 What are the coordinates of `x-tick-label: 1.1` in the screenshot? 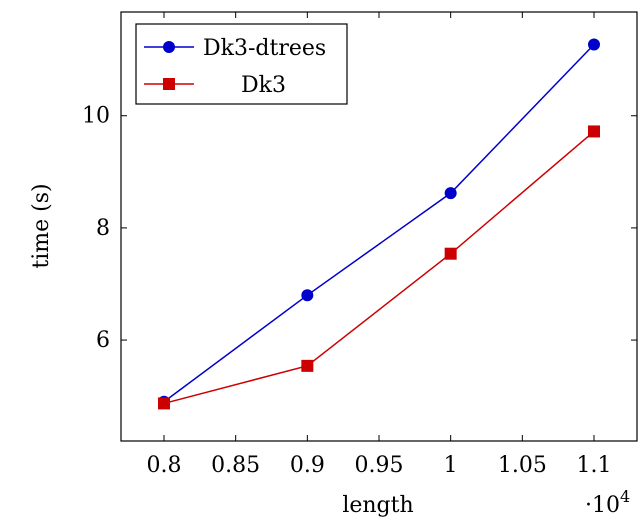 It's located at (594, 465).